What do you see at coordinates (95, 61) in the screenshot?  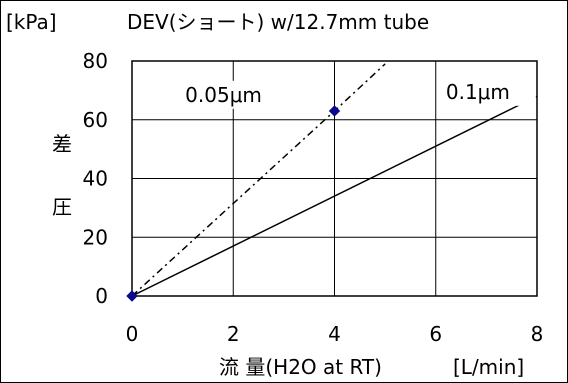 I see `y-tick-label-4: 80` at bounding box center [95, 61].